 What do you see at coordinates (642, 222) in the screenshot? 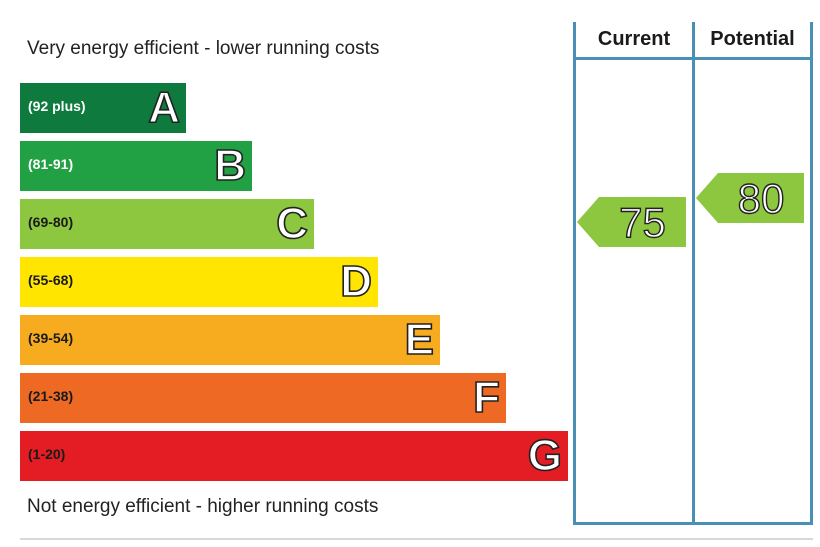
I see `rating-value: 75` at bounding box center [642, 222].